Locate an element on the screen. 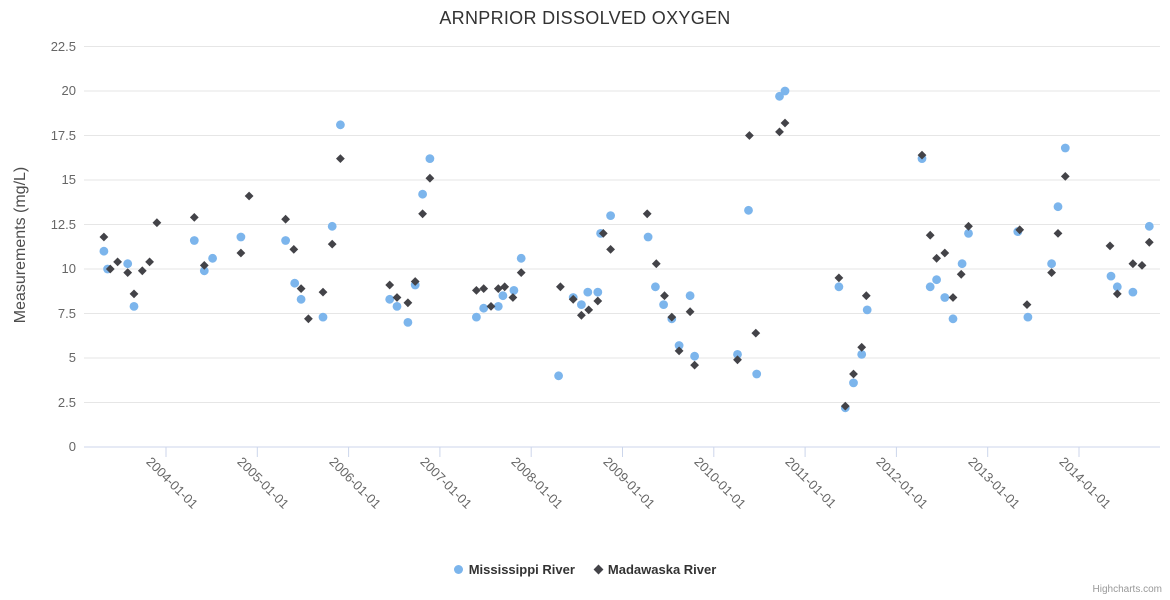 The image size is (1170, 600). legend-item-madawaska-river: Madawaska River is located at coordinates (654, 569).